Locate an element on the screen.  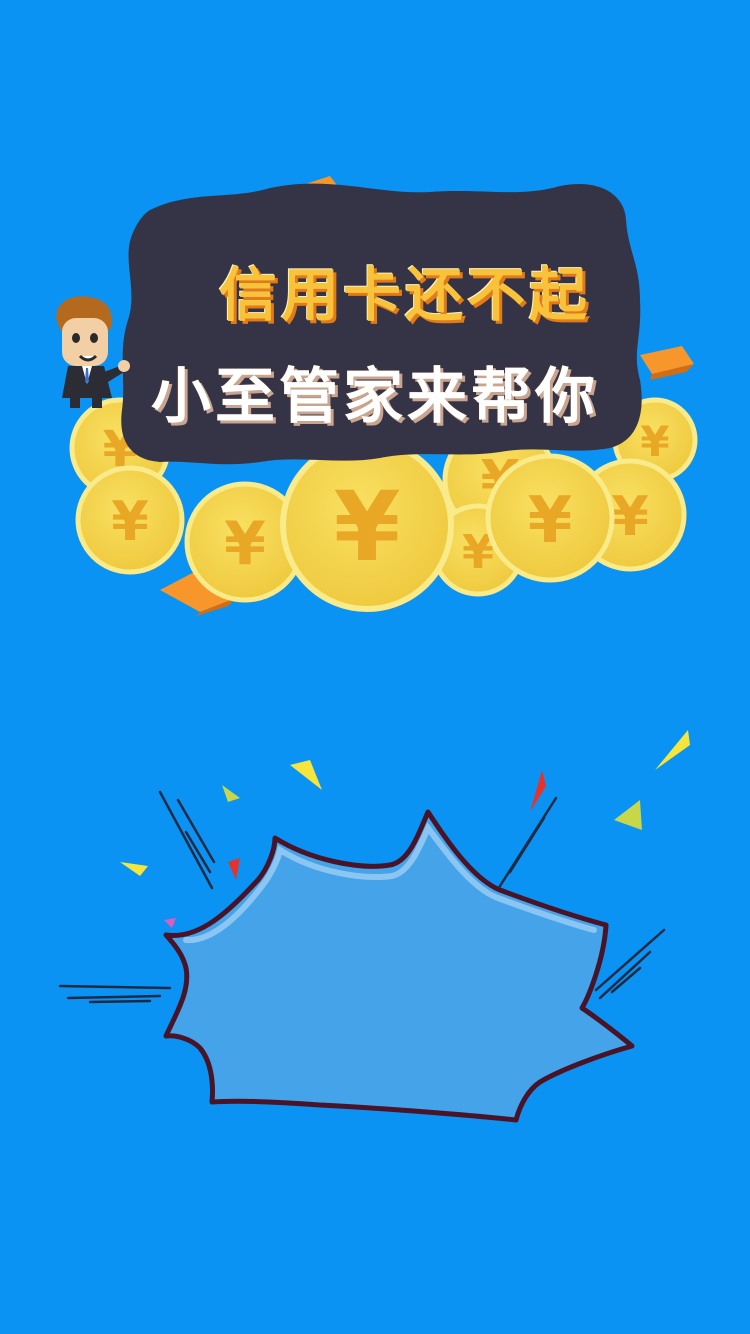
banner-title-line2: 小至管家来帮你 is located at coordinates (375, 397).